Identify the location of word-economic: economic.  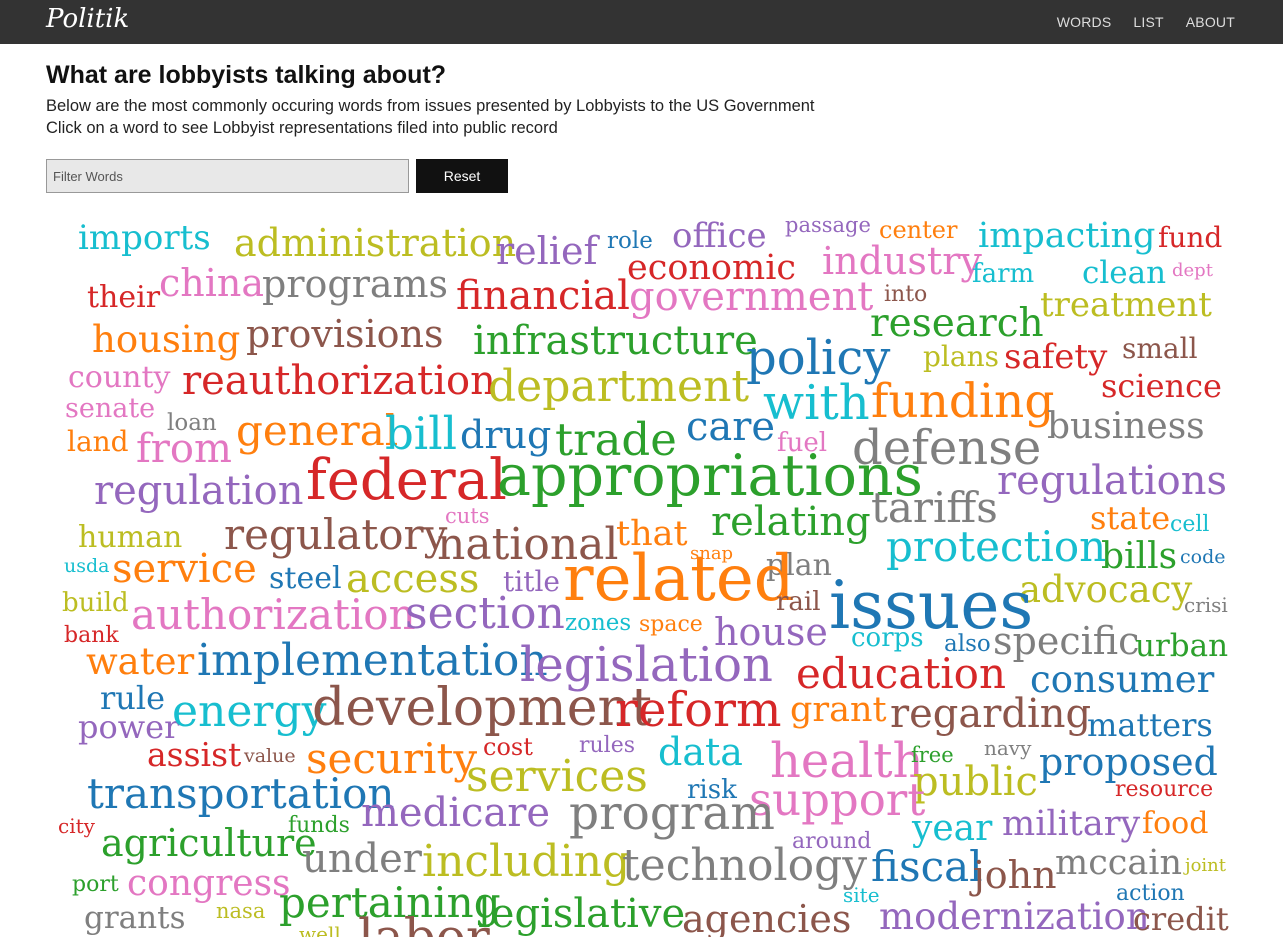
(711, 267).